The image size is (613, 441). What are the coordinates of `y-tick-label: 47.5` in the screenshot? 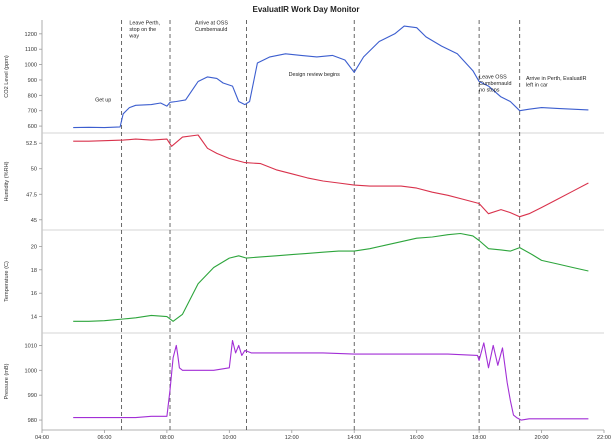 It's located at (31, 195).